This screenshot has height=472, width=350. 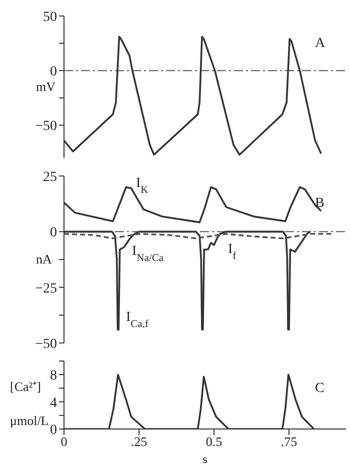 What do you see at coordinates (214, 442) in the screenshot?
I see `x-tick-label: 0.5` at bounding box center [214, 442].